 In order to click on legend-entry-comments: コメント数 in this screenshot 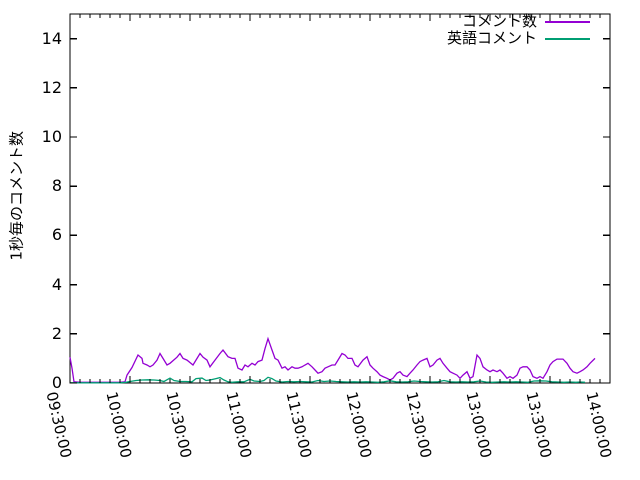, I will do `click(320, 21)`.